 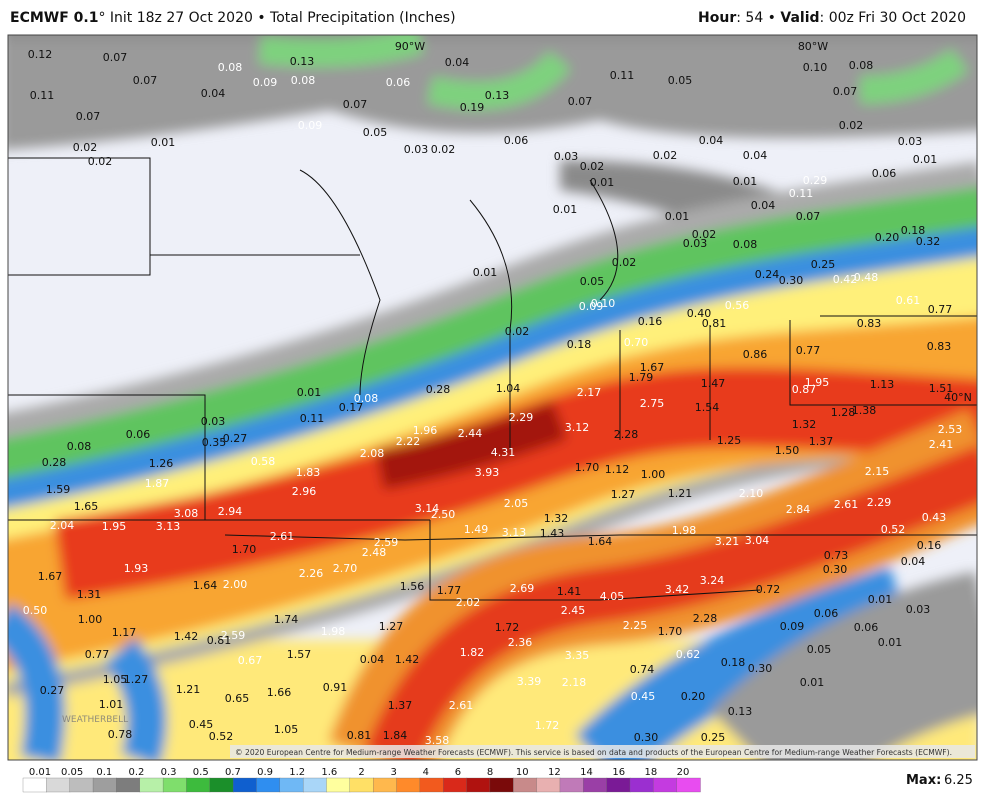 I want to click on precip-label: 2.10, so click(x=751, y=493).